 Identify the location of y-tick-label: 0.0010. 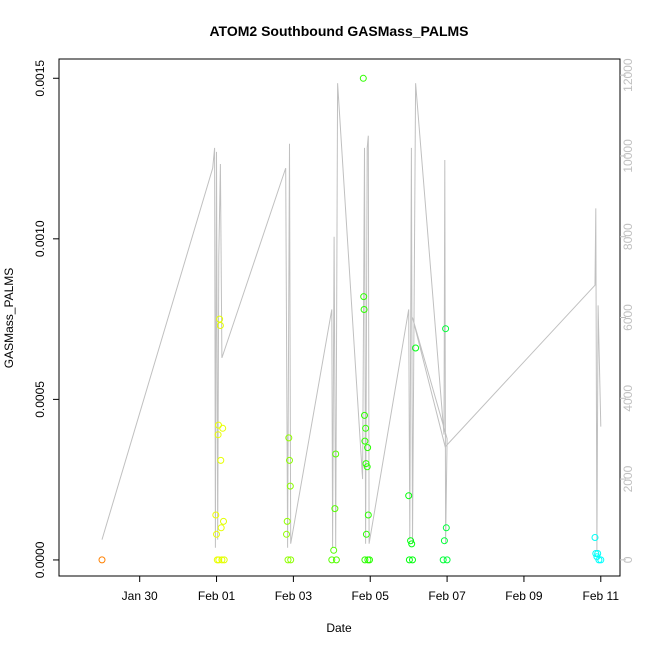
(40, 238).